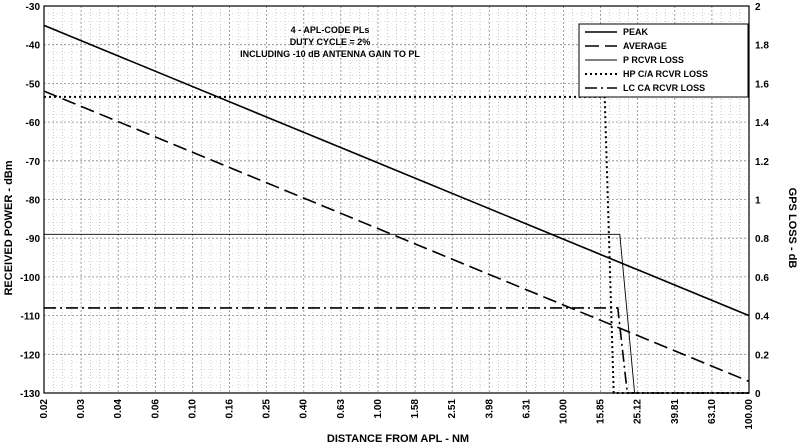  Describe the element at coordinates (758, 7) in the screenshot. I see `y2-tick-label: 2` at that location.